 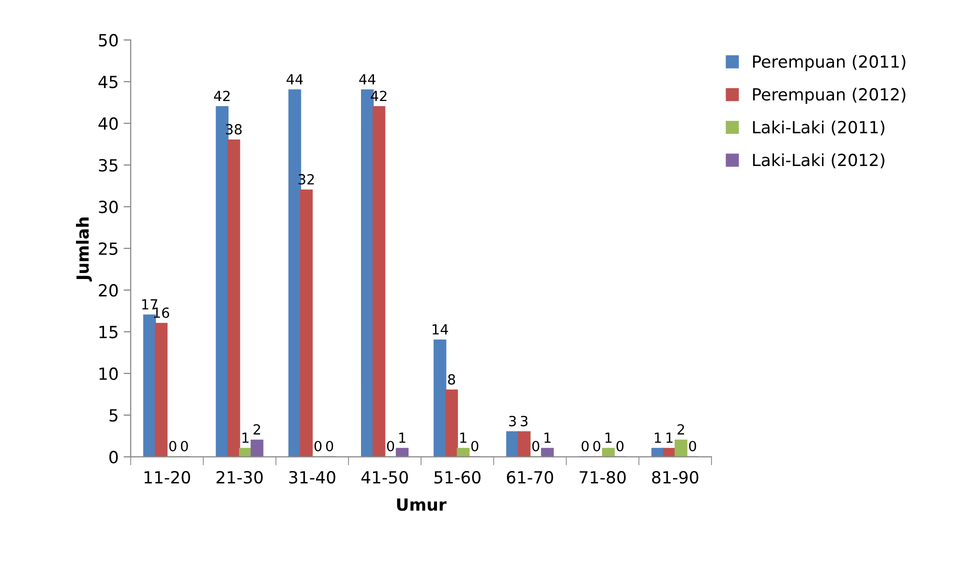 What do you see at coordinates (829, 63) in the screenshot?
I see `legend-label: Perempuan (2011)` at bounding box center [829, 63].